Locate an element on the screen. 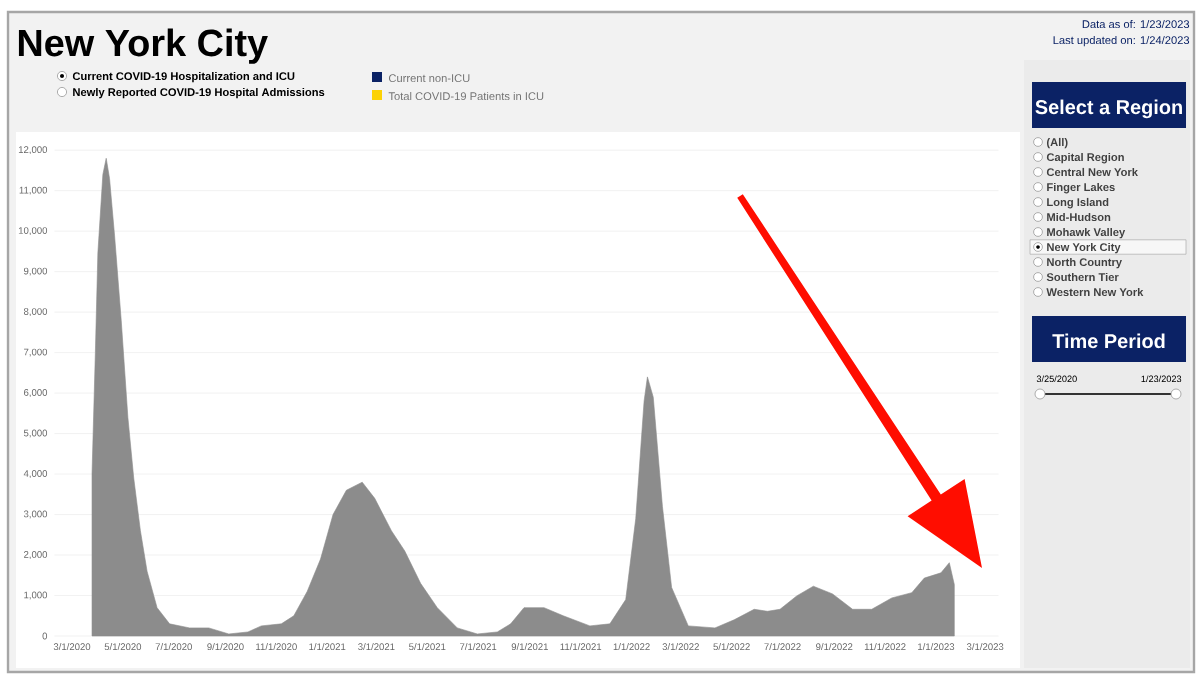 Image resolution: width=1200 pixels, height=684 pixels. text: Select a Region is located at coordinates (1108, 109).